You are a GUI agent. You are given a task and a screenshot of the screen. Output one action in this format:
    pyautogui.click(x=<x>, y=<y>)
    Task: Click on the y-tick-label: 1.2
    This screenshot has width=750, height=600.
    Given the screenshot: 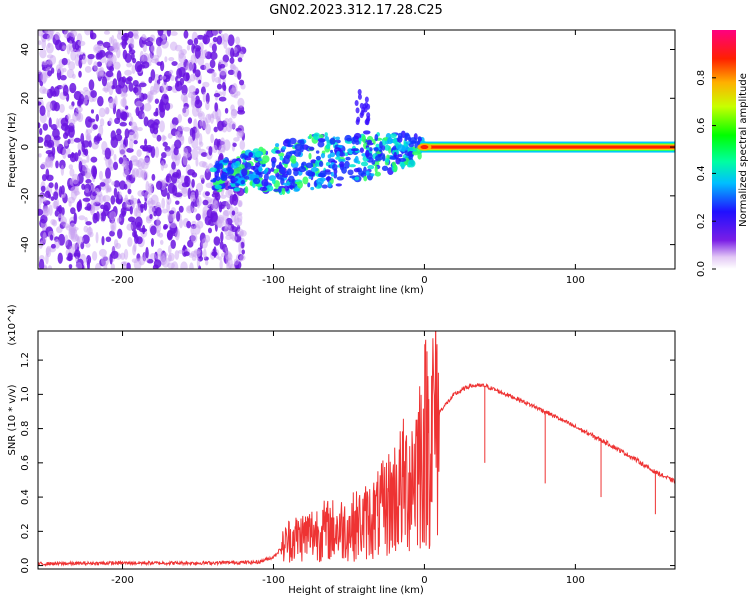 What is the action you would take?
    pyautogui.click(x=25, y=360)
    